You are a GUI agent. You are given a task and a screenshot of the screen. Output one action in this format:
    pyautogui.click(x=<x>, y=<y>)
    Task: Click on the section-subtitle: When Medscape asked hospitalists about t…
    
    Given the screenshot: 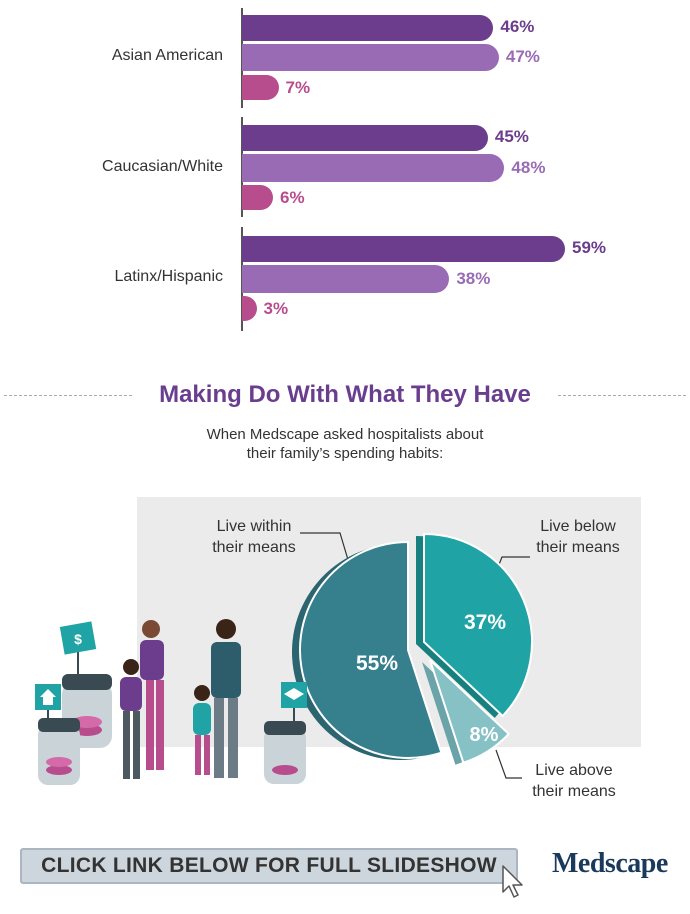 What is the action you would take?
    pyautogui.click(x=345, y=444)
    